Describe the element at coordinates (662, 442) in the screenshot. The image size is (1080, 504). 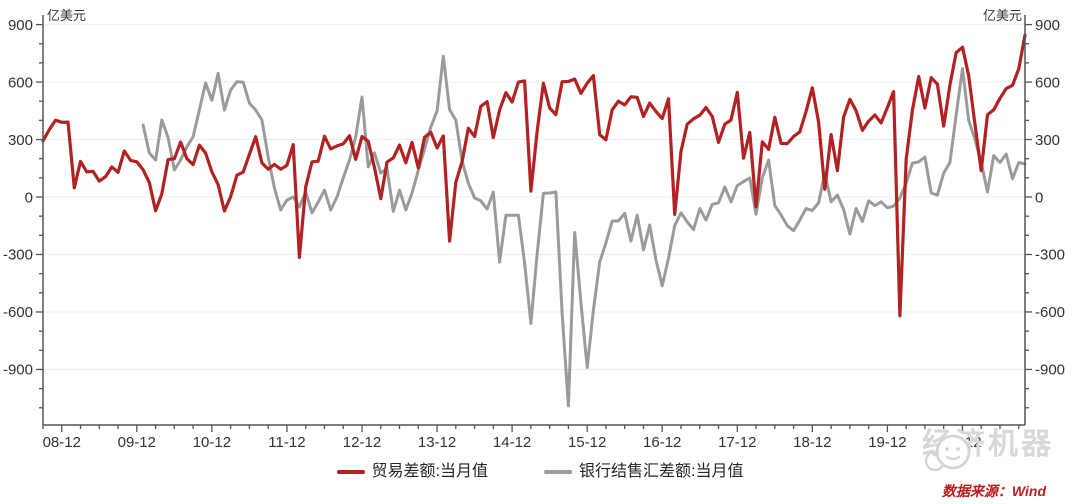
I see `svg-text: 16-12` at that location.